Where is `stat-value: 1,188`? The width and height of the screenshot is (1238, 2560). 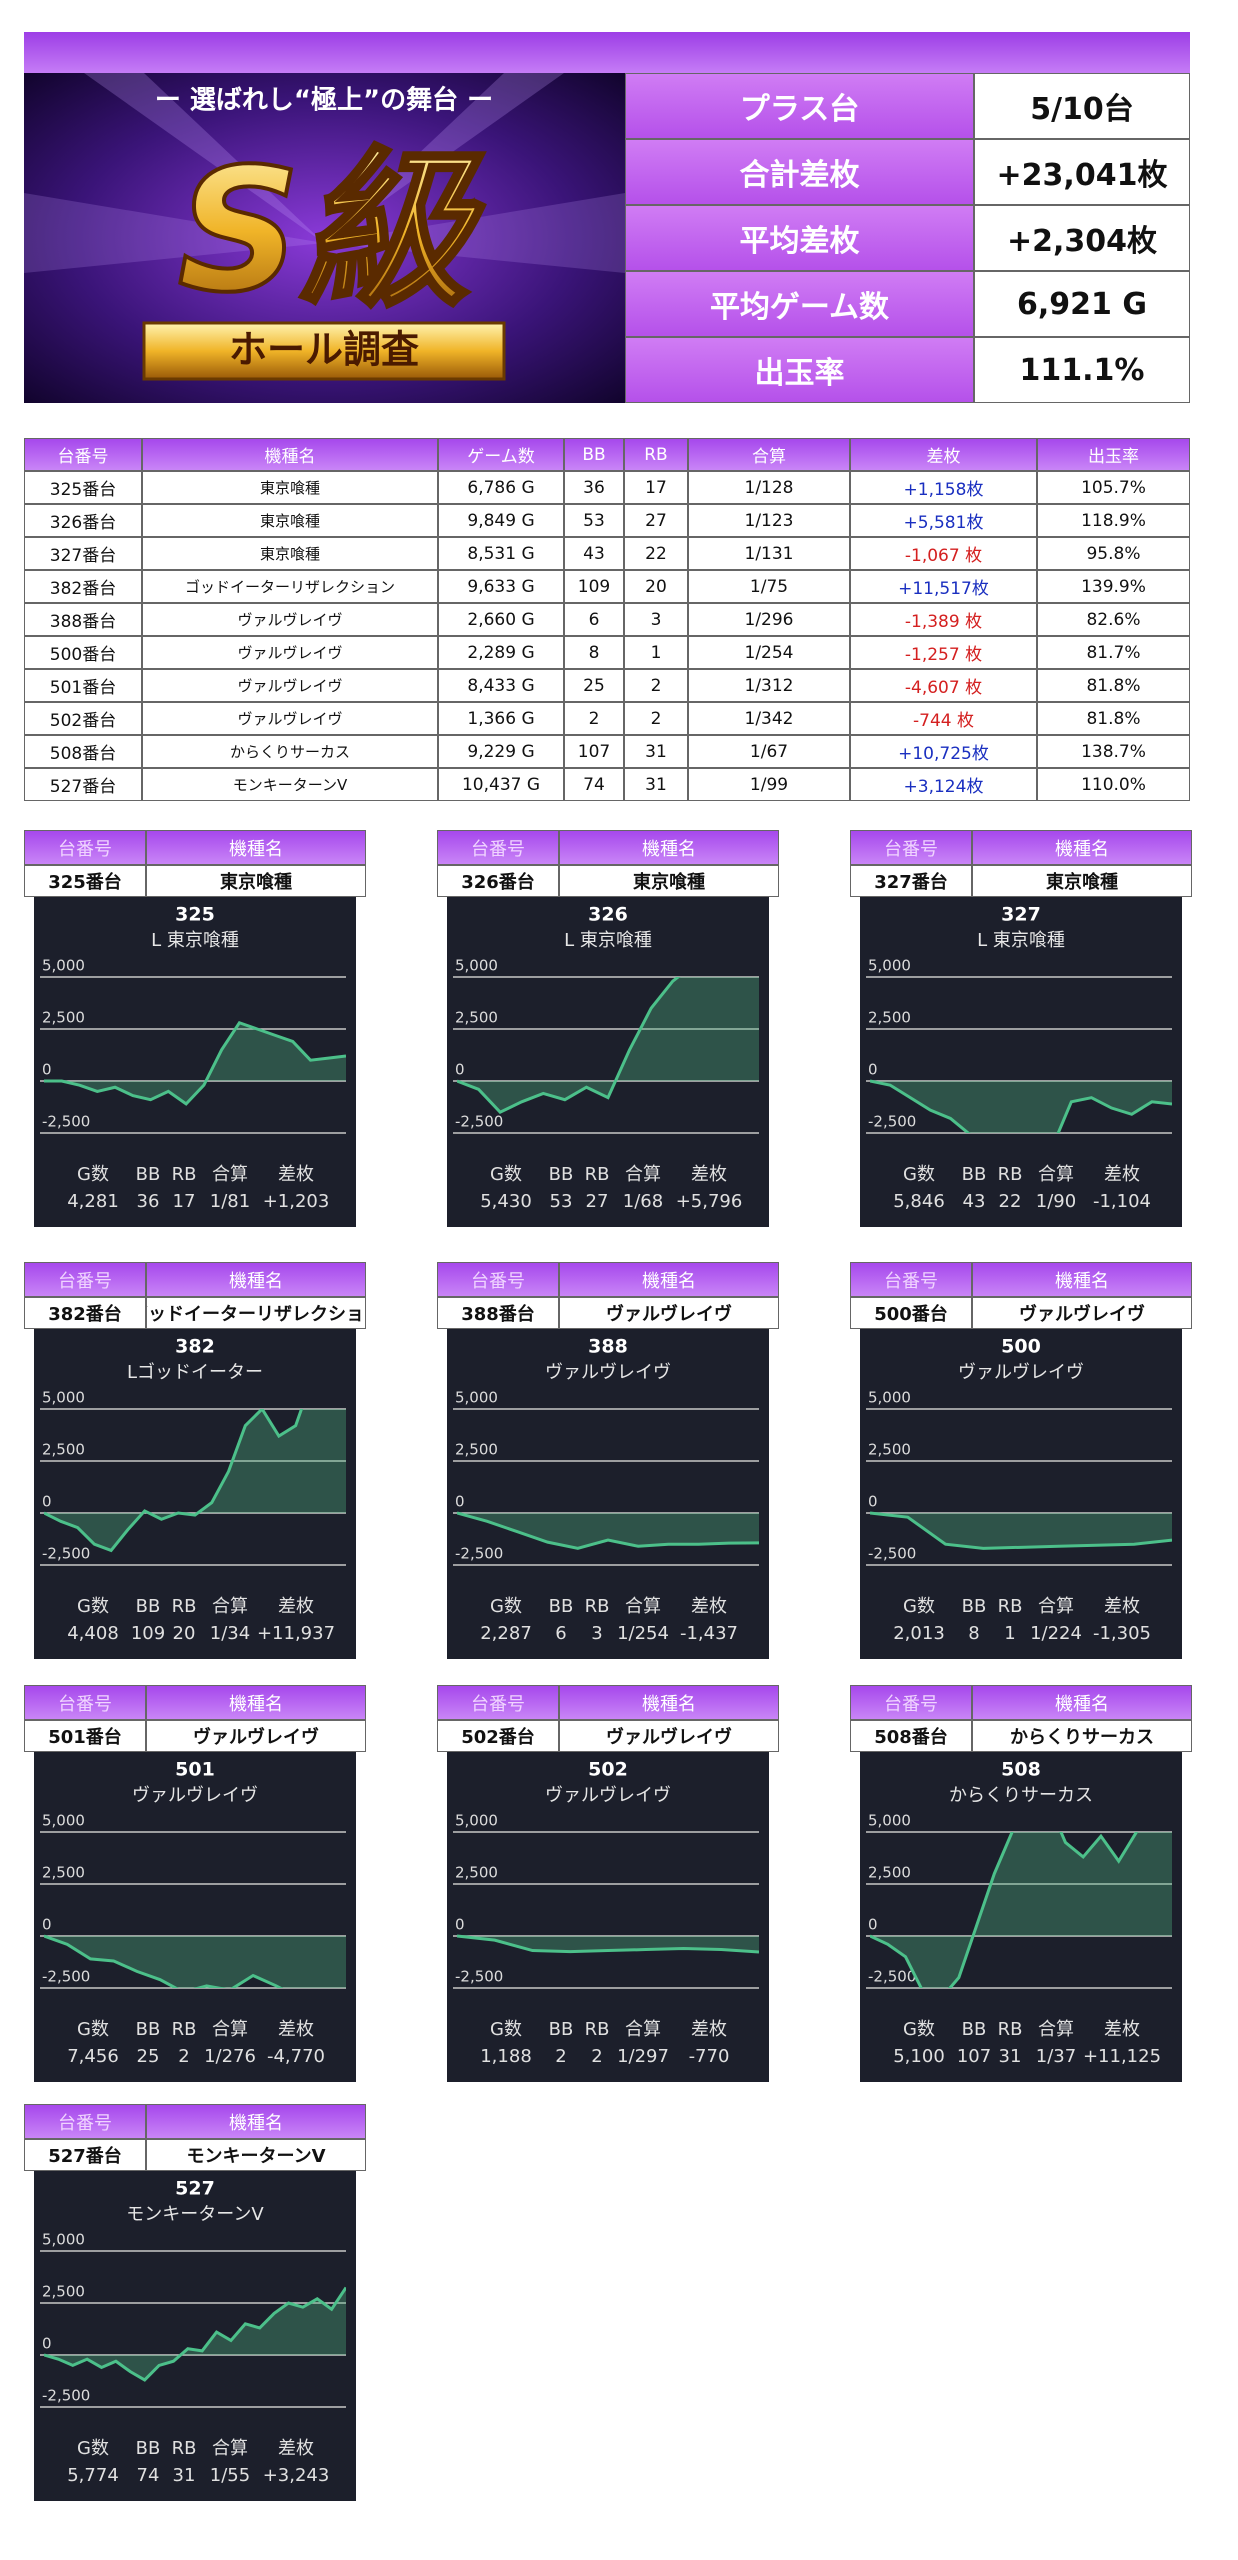 stat-value: 1,188 is located at coordinates (506, 2056).